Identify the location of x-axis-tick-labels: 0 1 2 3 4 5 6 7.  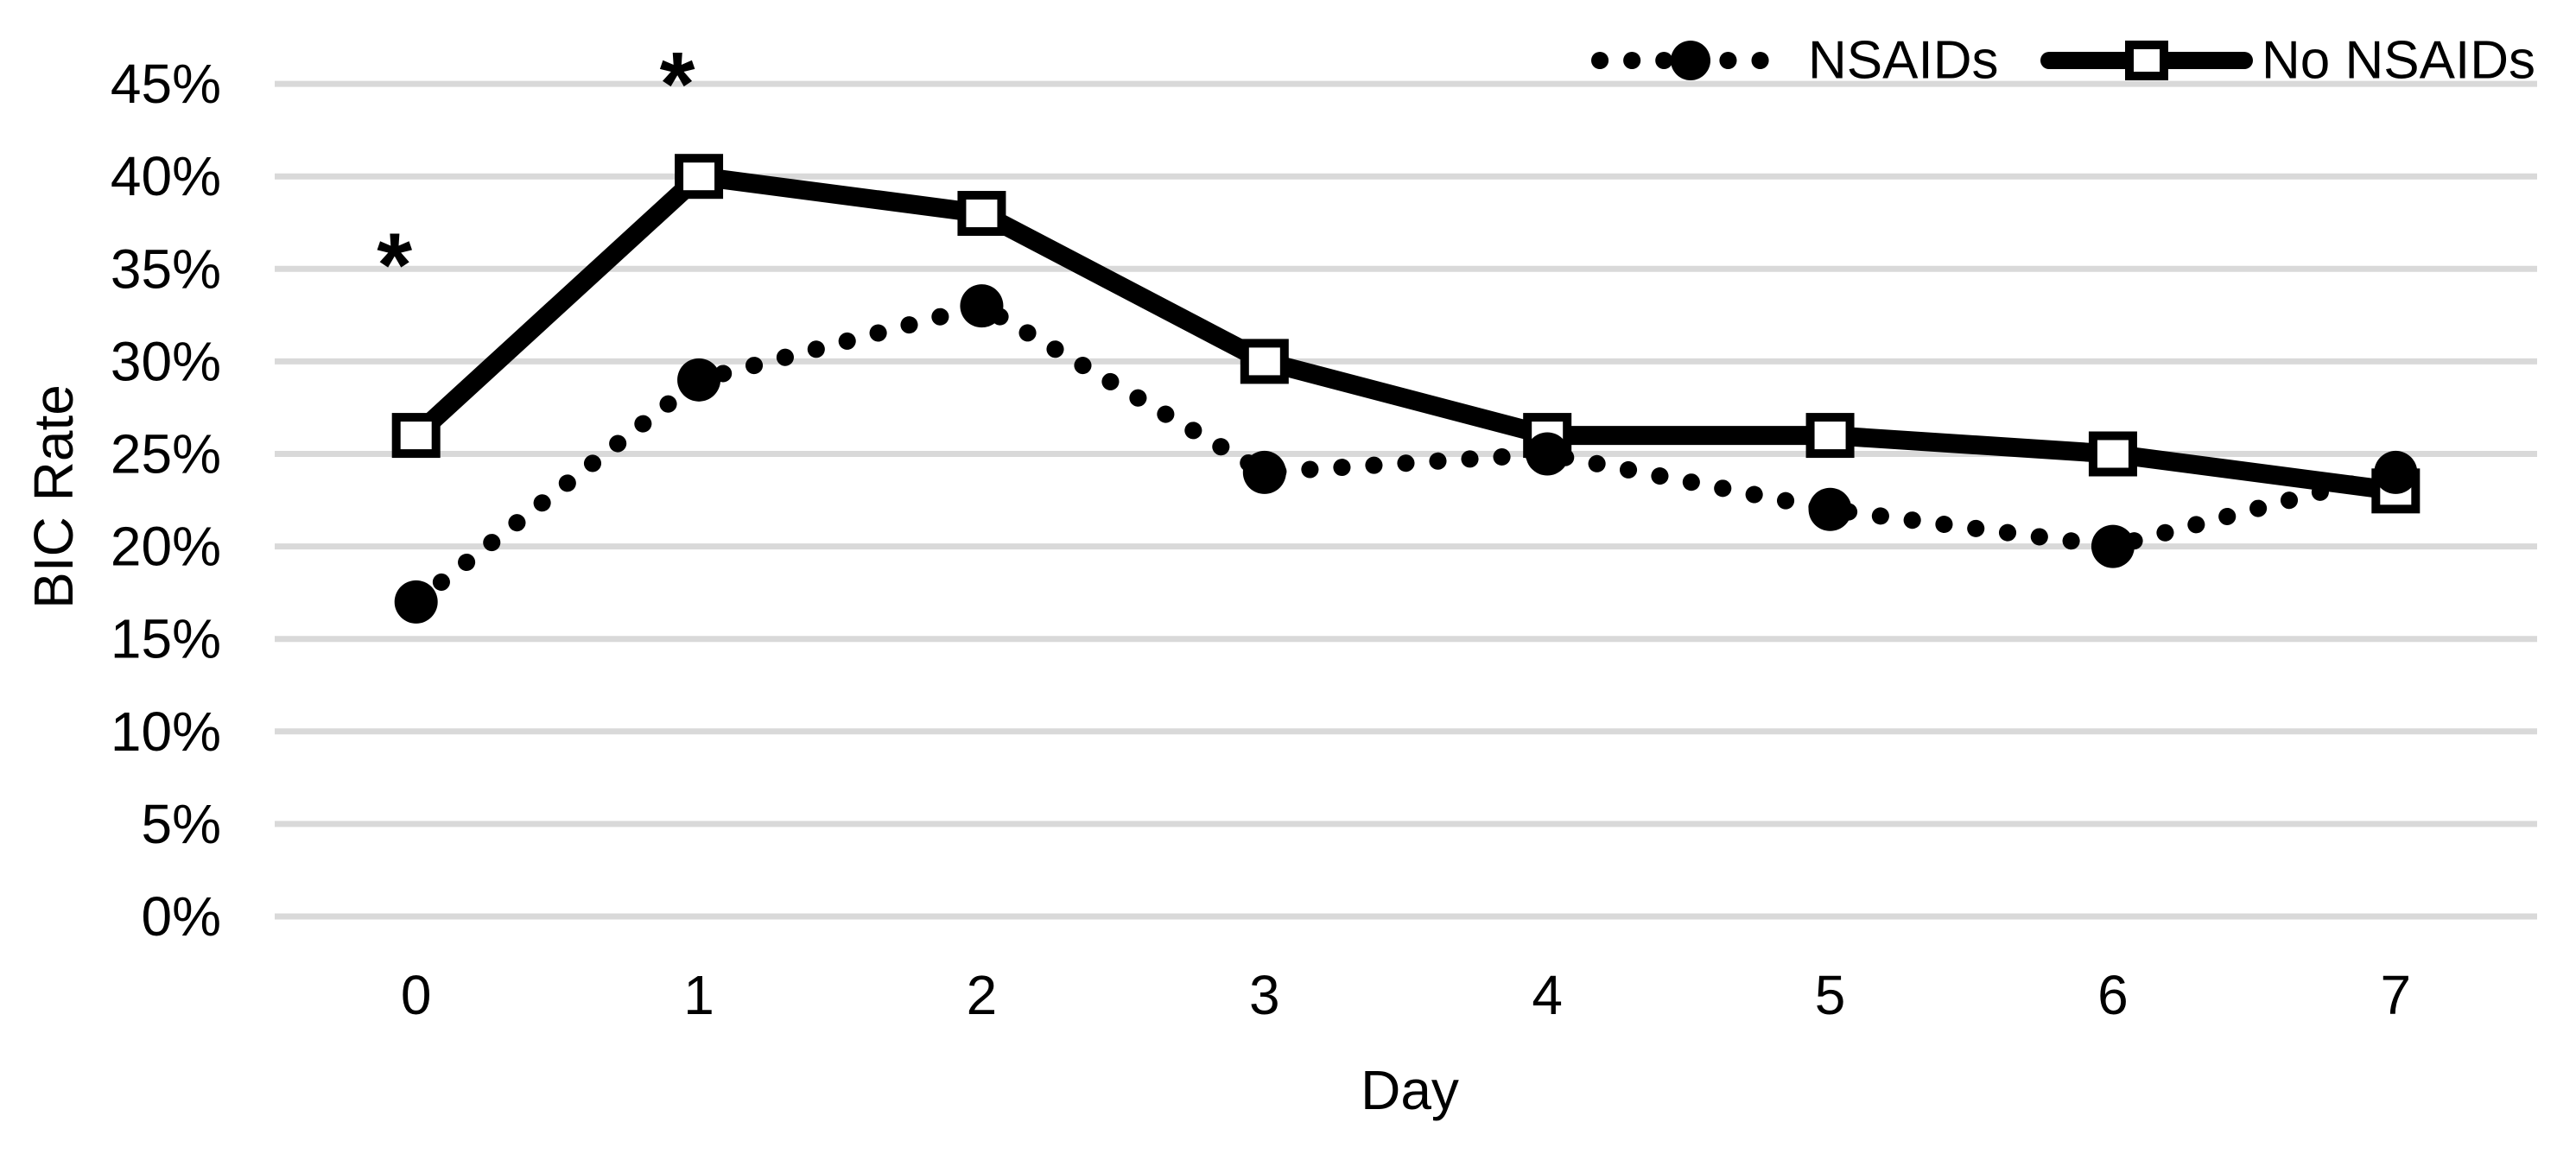
(1406, 995).